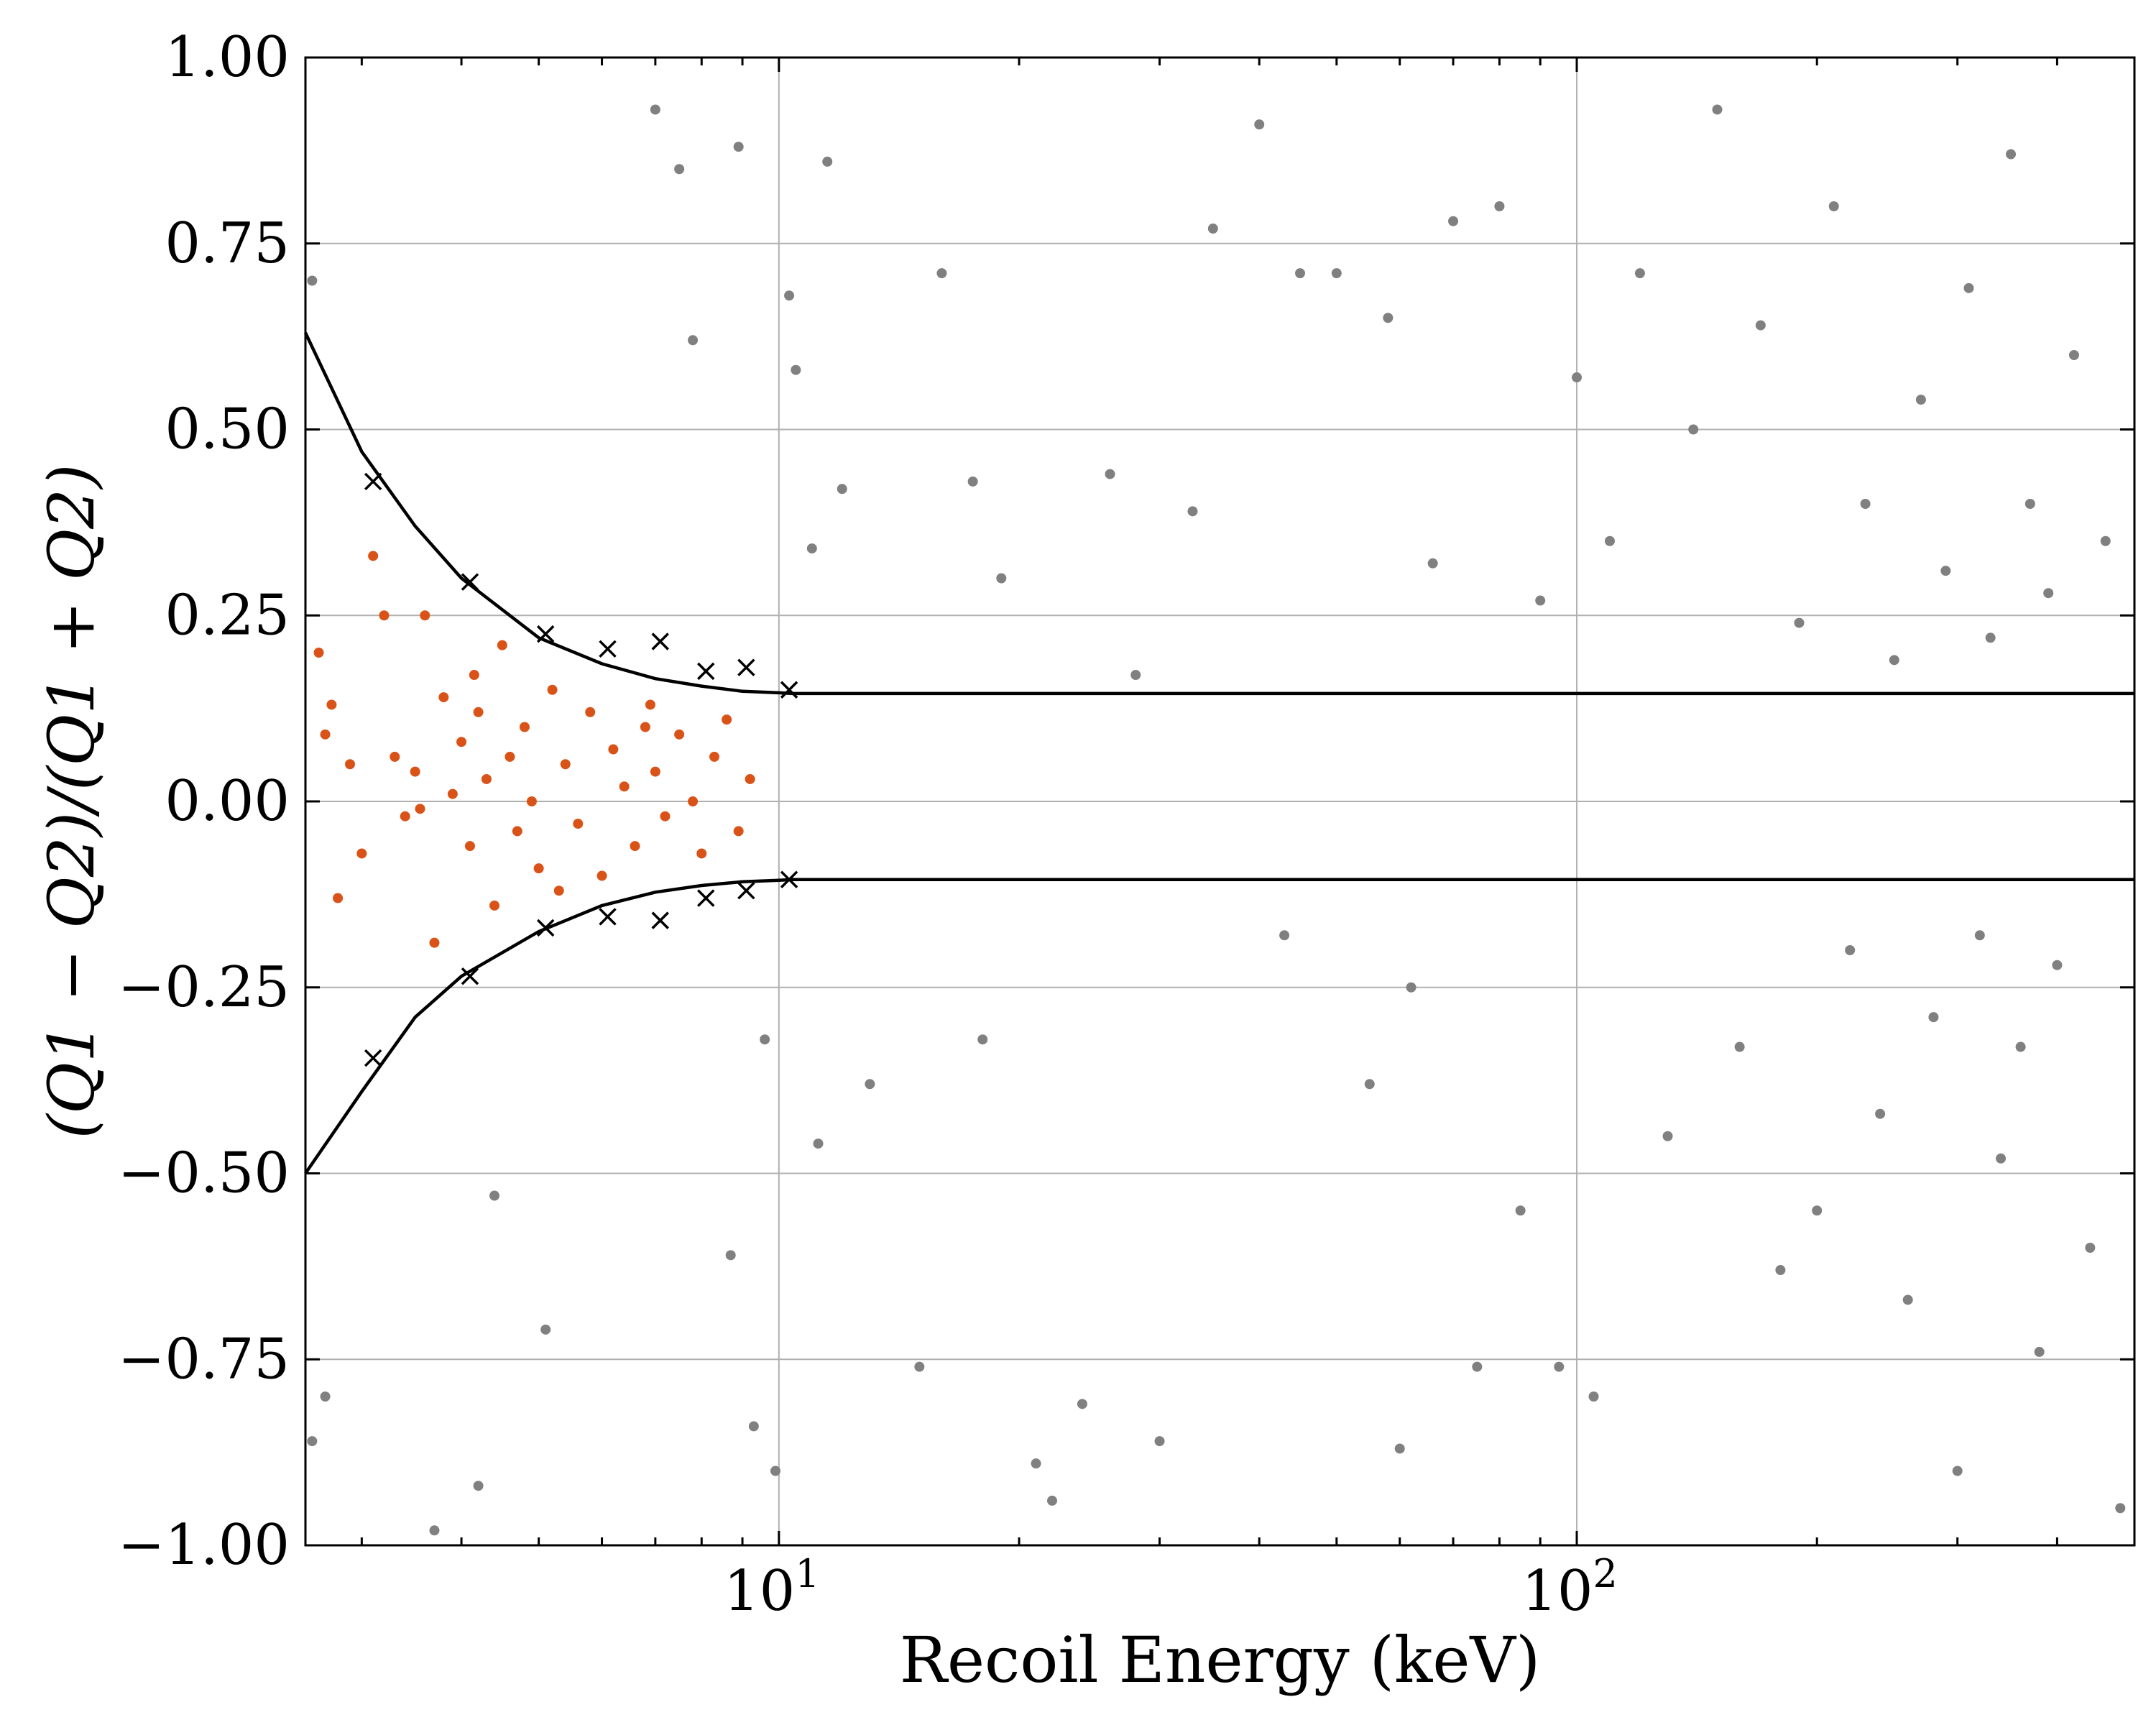 The width and height of the screenshot is (2156, 1725). What do you see at coordinates (228, 243) in the screenshot?
I see `y-tick-label: 0.75` at bounding box center [228, 243].